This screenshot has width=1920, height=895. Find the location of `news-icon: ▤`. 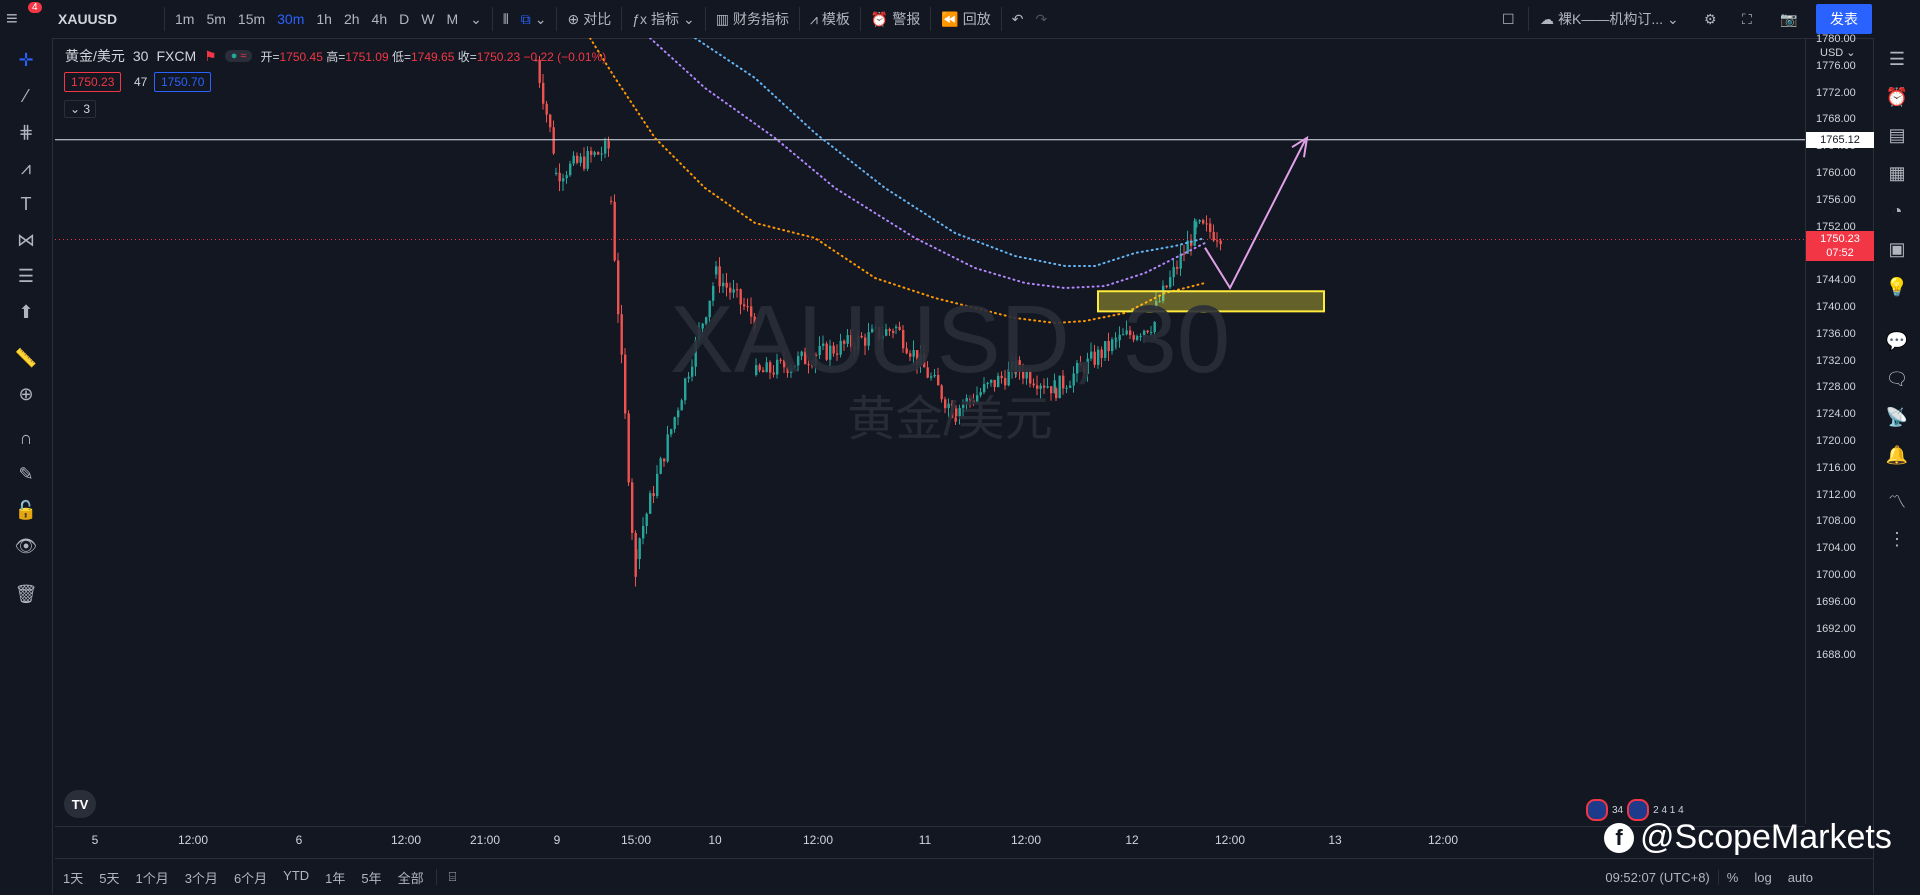

news-icon: ▤ is located at coordinates (1897, 134).